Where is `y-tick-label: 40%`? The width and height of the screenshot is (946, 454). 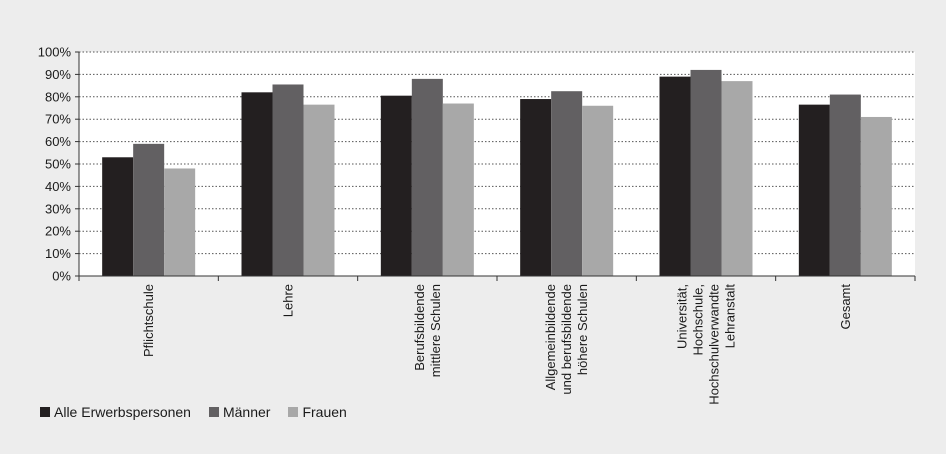 y-tick-label: 40% is located at coordinates (58, 186).